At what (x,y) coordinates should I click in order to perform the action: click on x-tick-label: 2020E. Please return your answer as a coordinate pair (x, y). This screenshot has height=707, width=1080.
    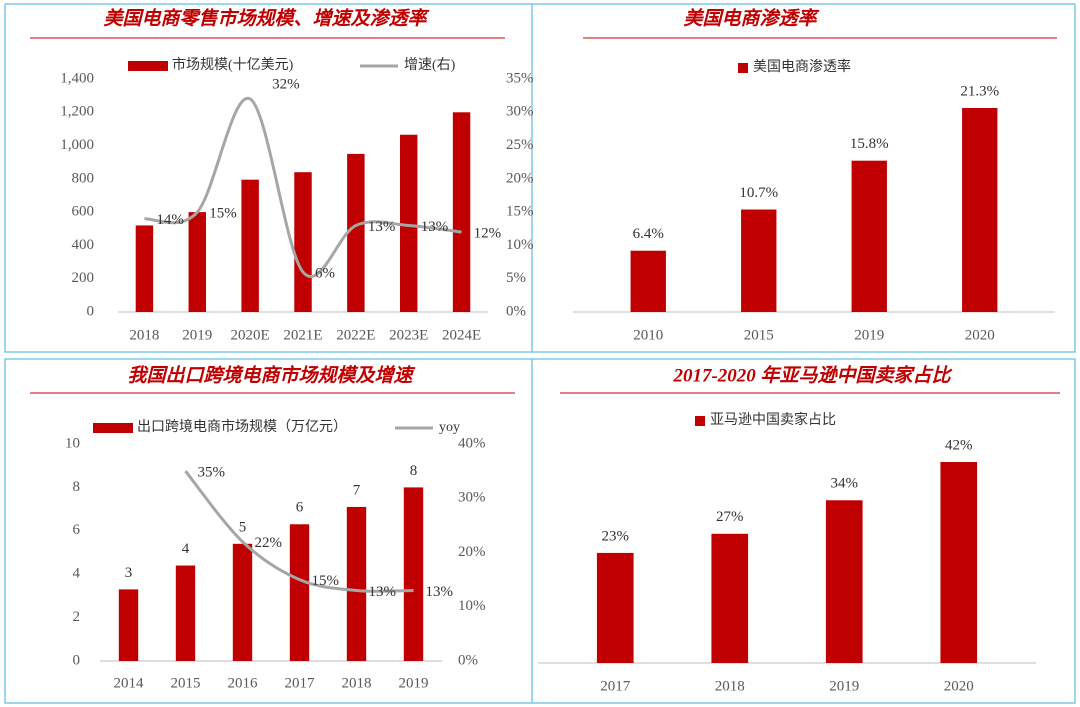
    Looking at the image, I should click on (250, 335).